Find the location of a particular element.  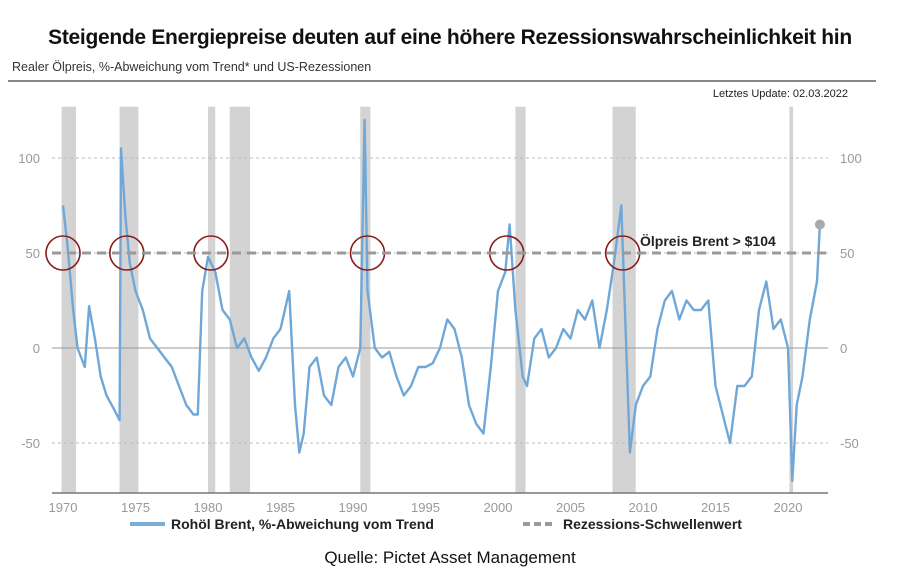

y-tick-label-left: 50 is located at coordinates (33, 253).